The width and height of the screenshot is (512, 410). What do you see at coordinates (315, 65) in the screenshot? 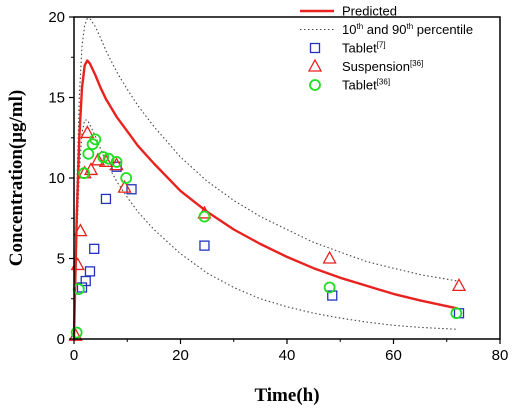
I see `legend-suspension36-swatch` at bounding box center [315, 65].